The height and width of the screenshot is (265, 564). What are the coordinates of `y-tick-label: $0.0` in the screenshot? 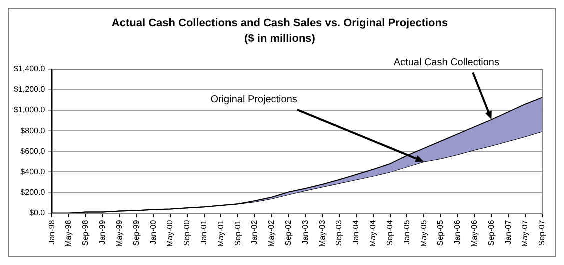 It's located at (38, 213).